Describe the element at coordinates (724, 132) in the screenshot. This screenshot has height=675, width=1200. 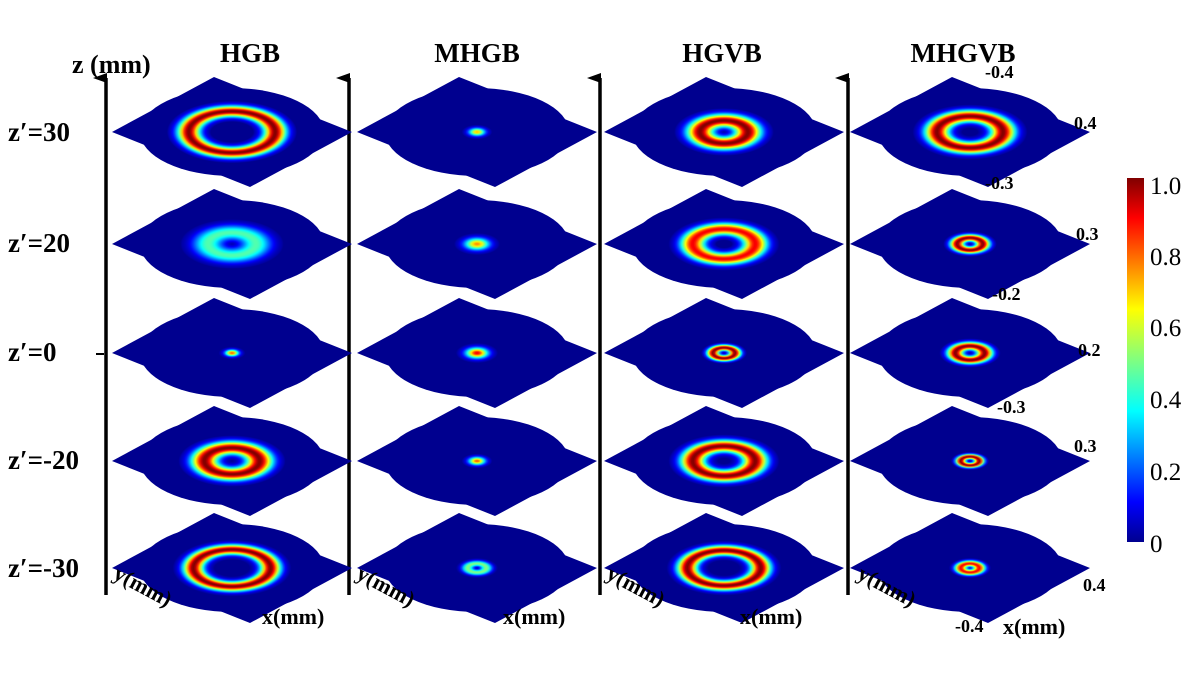
I see `intensity-pattern-hgvb-z30` at that location.